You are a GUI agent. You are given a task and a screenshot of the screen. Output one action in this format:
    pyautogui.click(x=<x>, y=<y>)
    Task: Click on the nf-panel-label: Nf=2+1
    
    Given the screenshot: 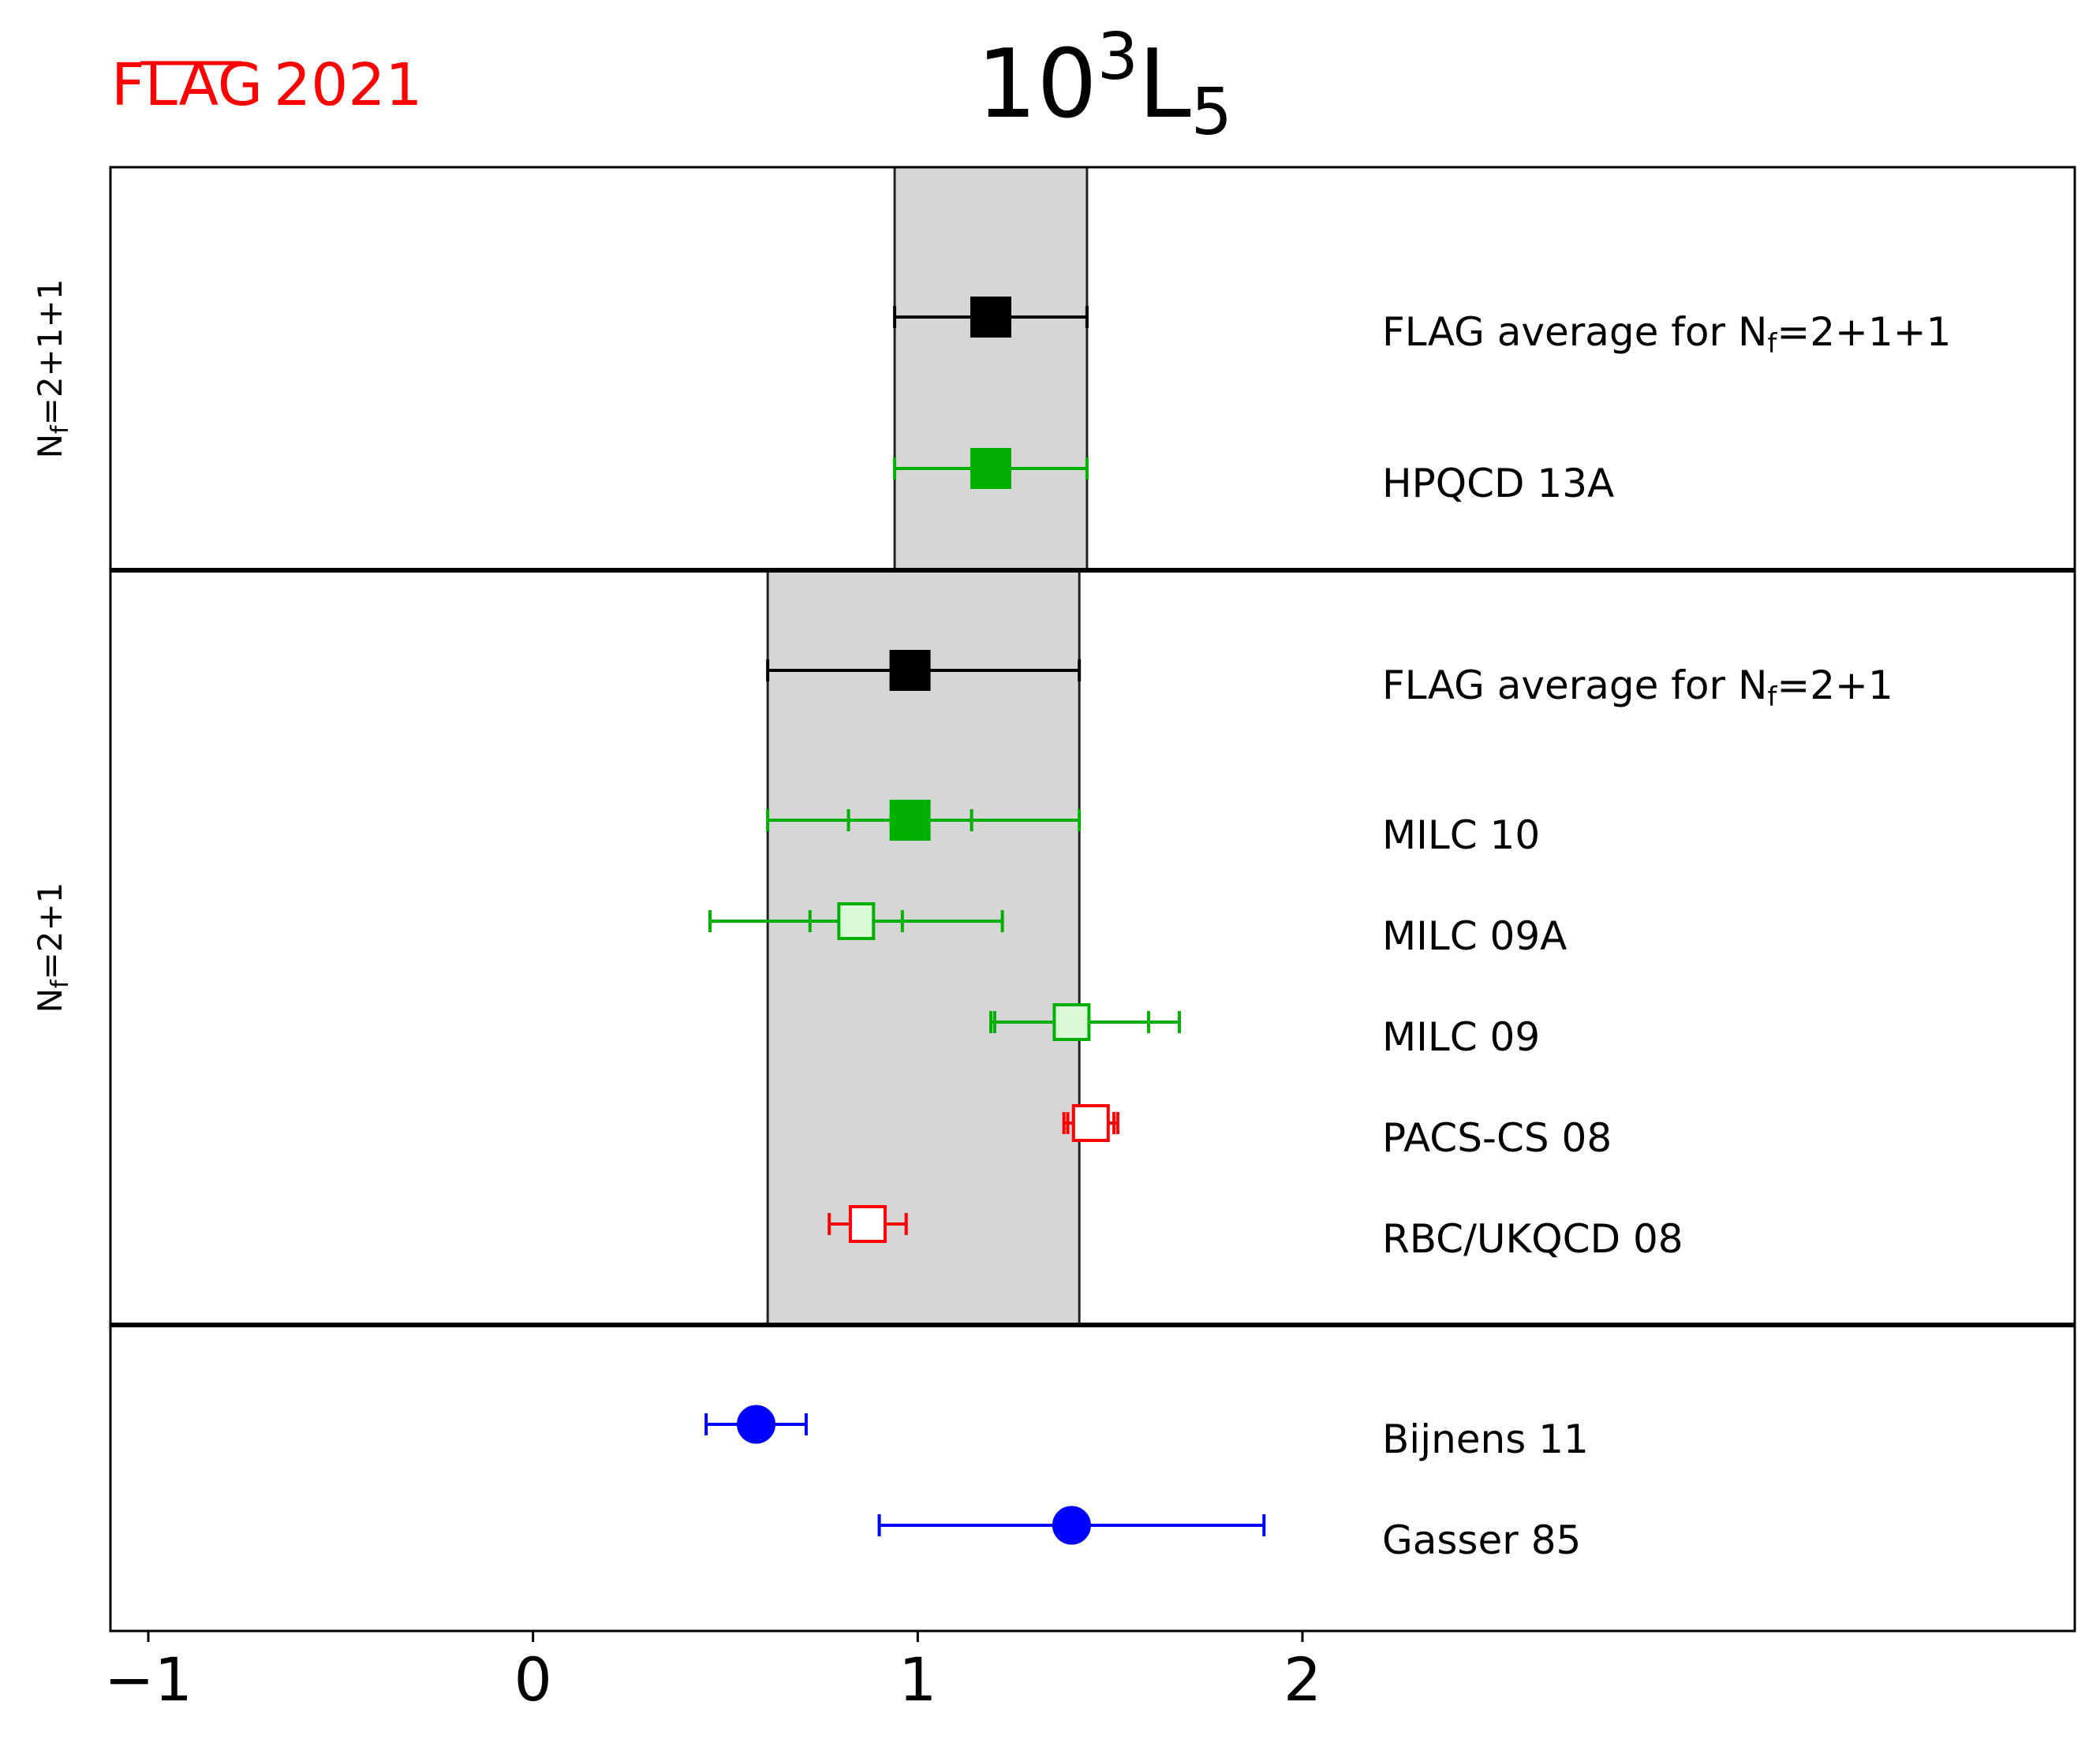 What is the action you would take?
    pyautogui.click(x=52, y=948)
    